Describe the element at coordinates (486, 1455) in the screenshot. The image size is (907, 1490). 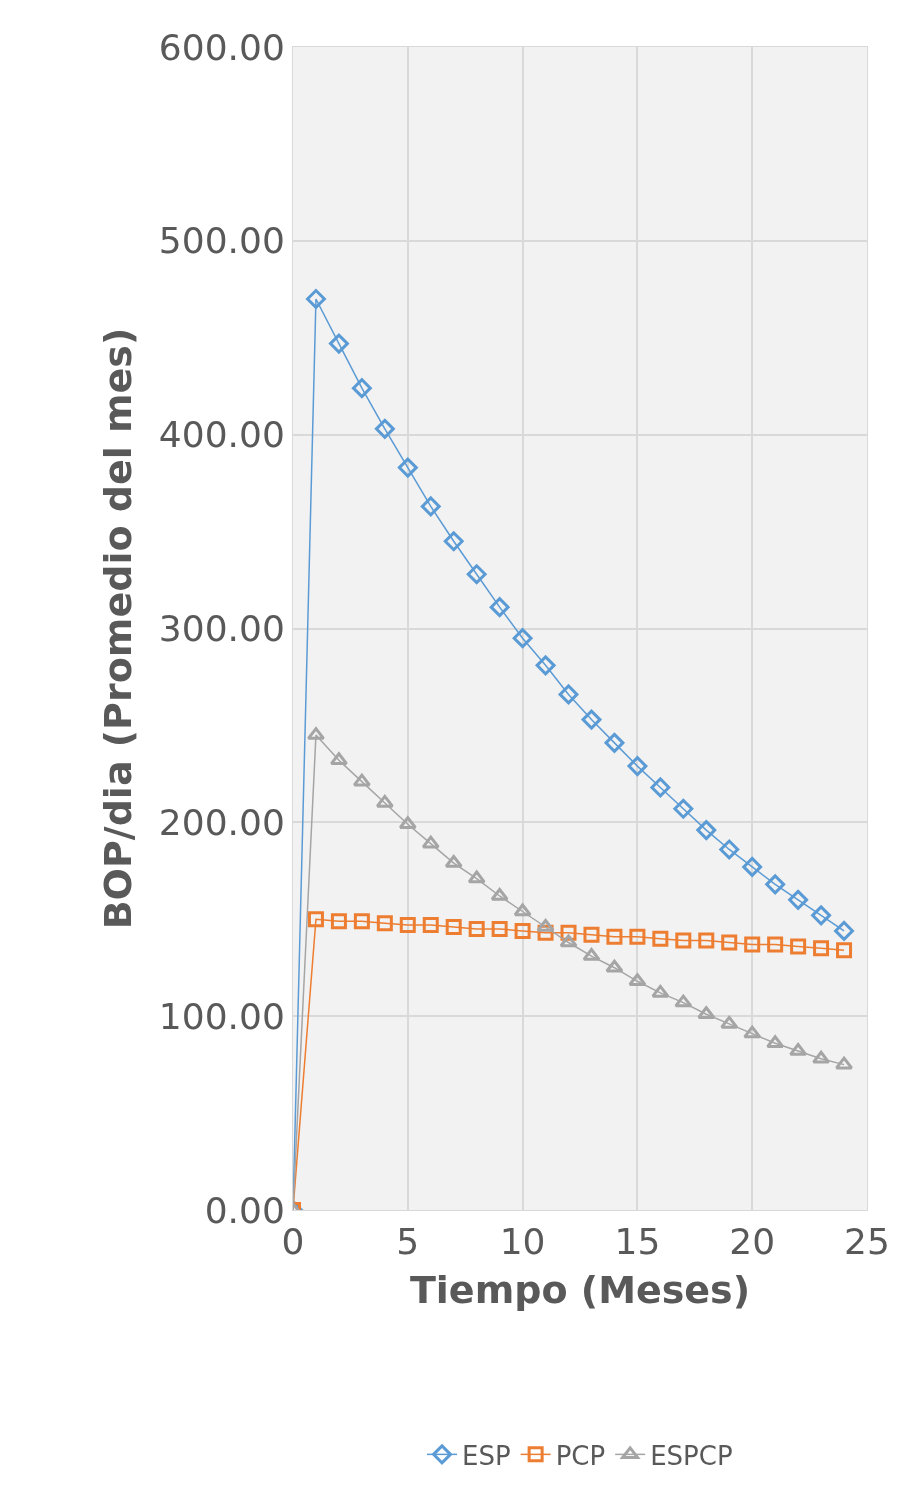
I see `legend-label: ESP` at that location.